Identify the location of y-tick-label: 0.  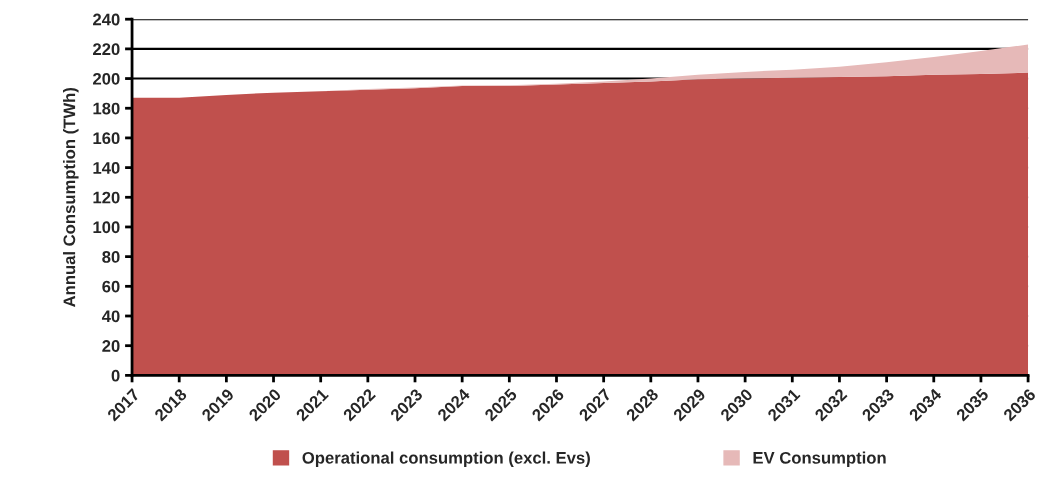
(115, 375).